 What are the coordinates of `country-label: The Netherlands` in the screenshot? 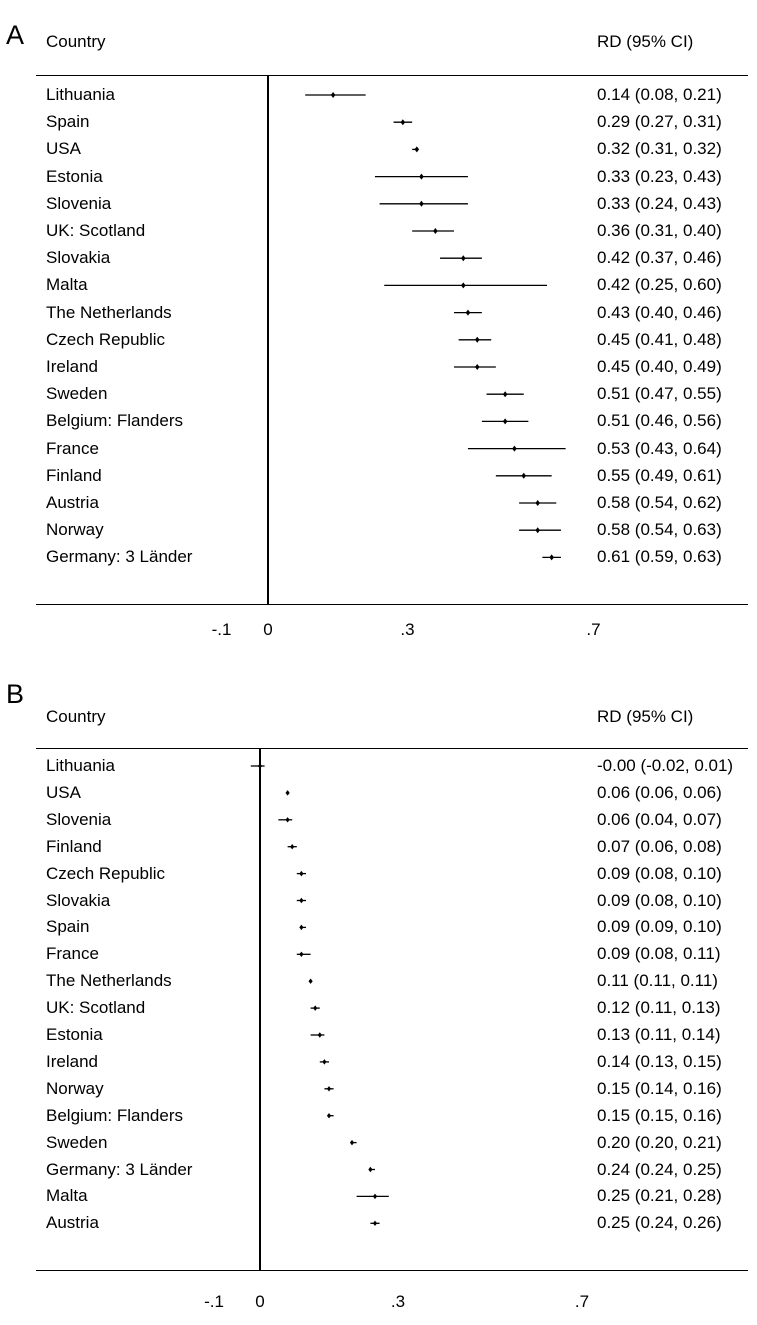 It's located at (109, 981).